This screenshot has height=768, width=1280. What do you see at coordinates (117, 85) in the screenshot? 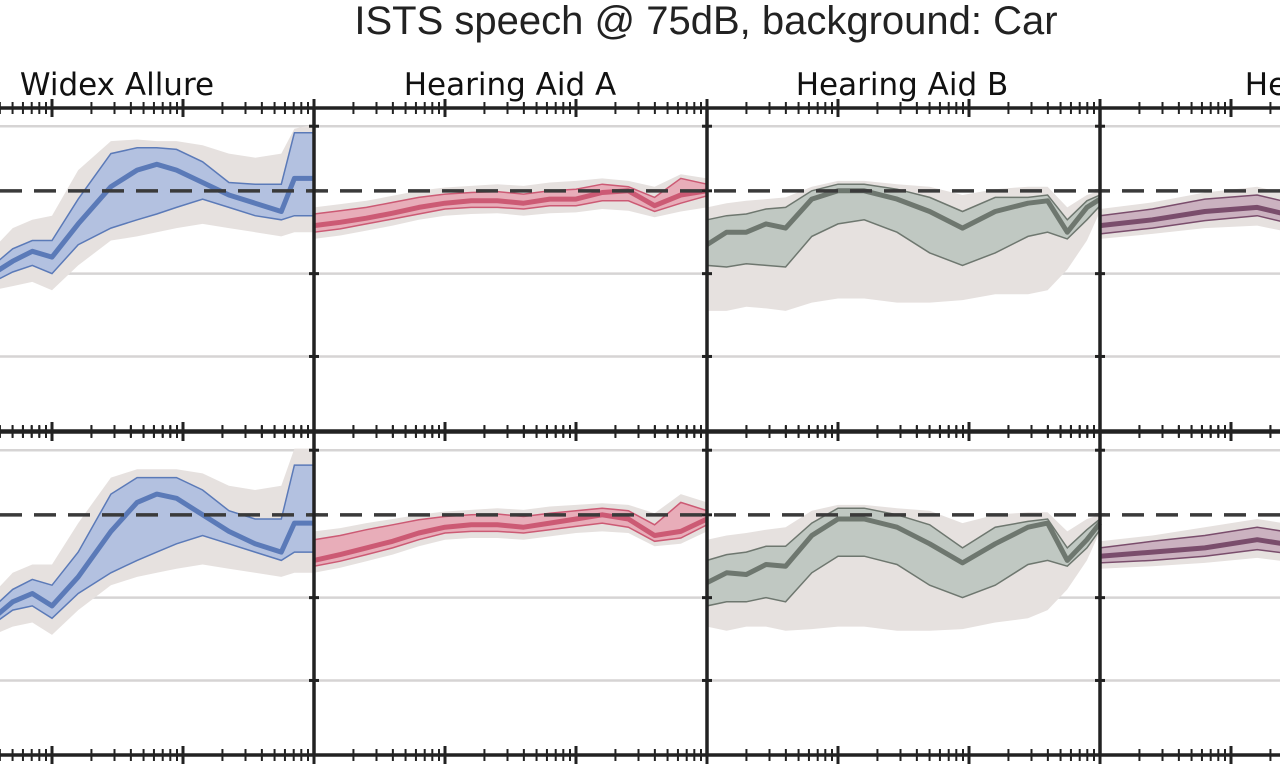
I see `panel-title: Widex Allure` at bounding box center [117, 85].